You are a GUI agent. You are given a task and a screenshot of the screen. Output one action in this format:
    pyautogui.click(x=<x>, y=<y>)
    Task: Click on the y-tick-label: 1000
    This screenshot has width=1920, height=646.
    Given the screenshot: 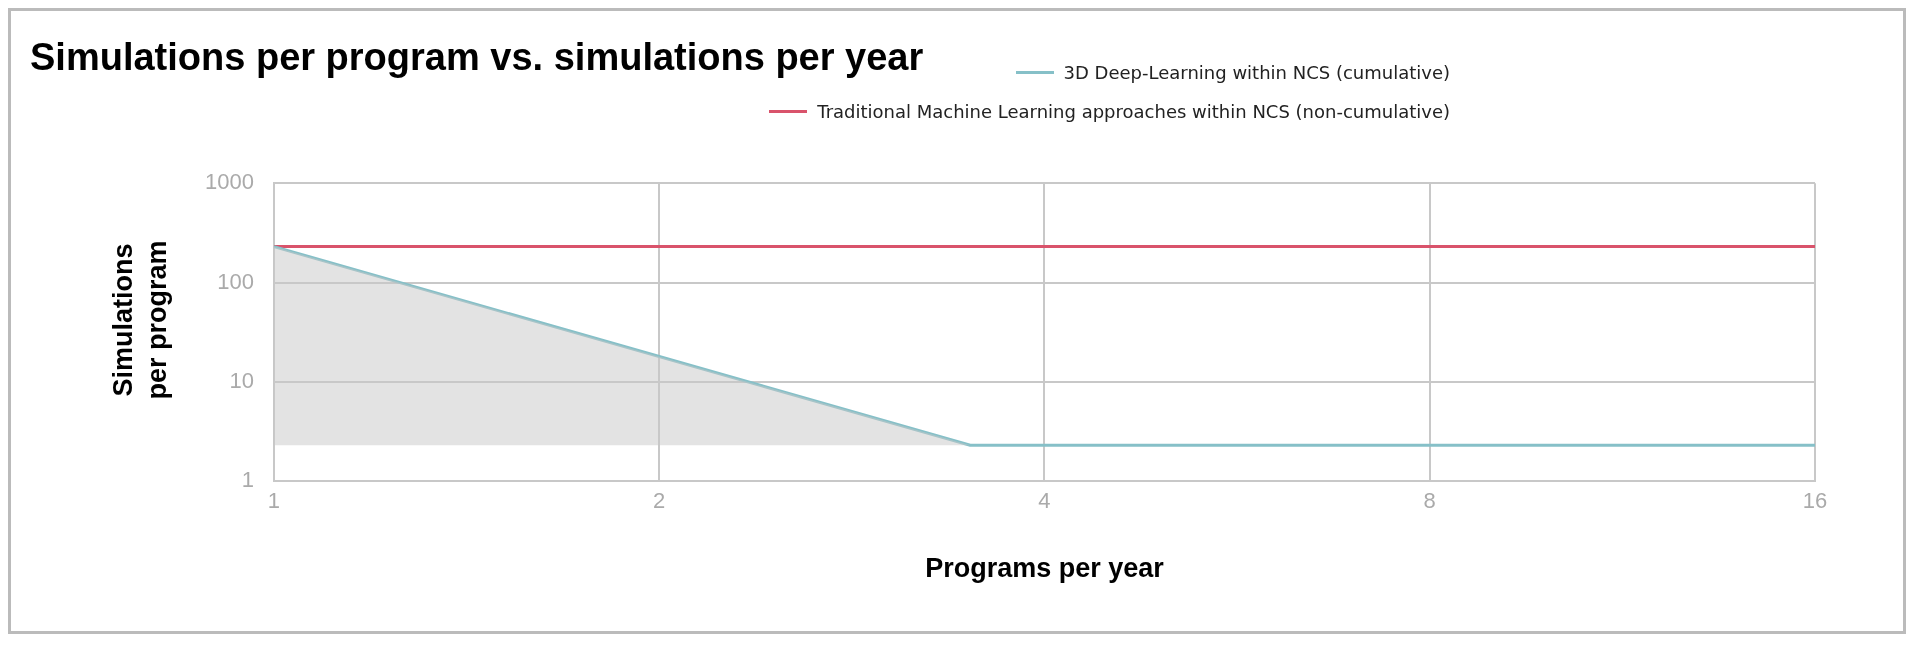 What is the action you would take?
    pyautogui.click(x=229, y=182)
    